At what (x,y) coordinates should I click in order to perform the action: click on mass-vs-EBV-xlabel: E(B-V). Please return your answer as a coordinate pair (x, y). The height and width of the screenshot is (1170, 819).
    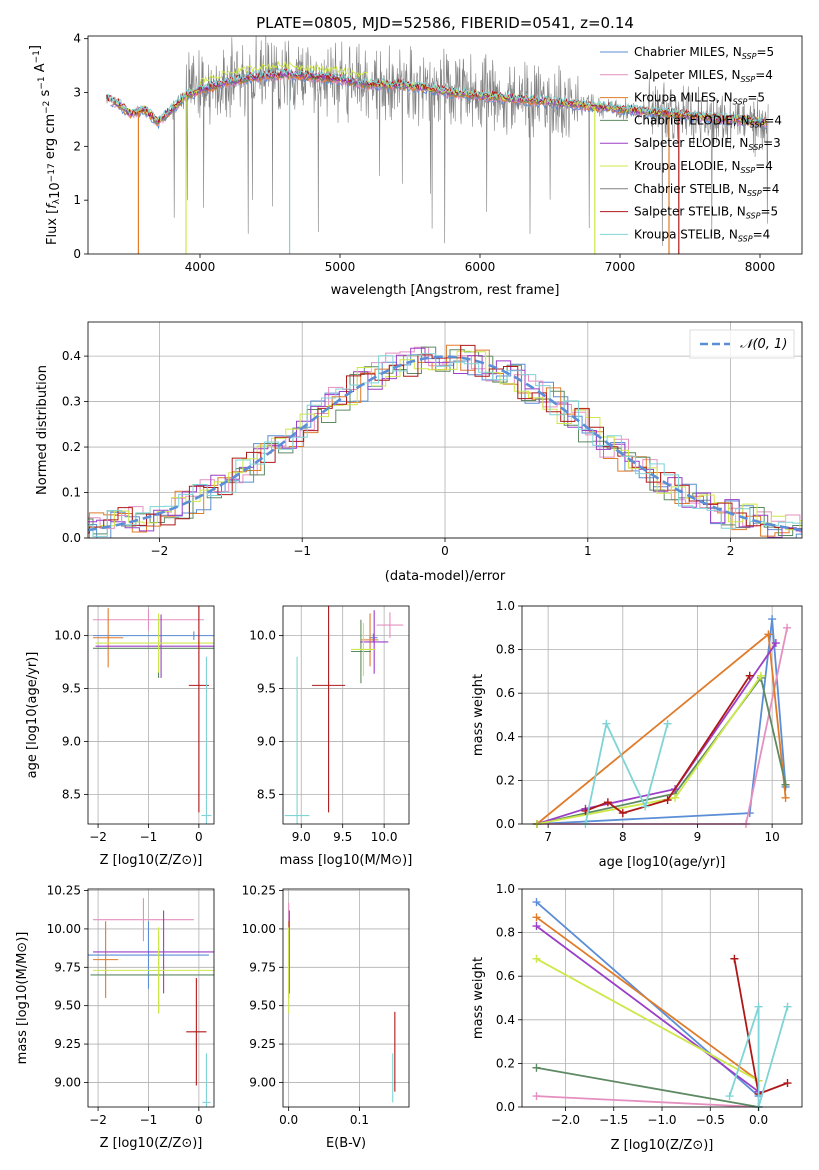
    Looking at the image, I should click on (346, 1143).